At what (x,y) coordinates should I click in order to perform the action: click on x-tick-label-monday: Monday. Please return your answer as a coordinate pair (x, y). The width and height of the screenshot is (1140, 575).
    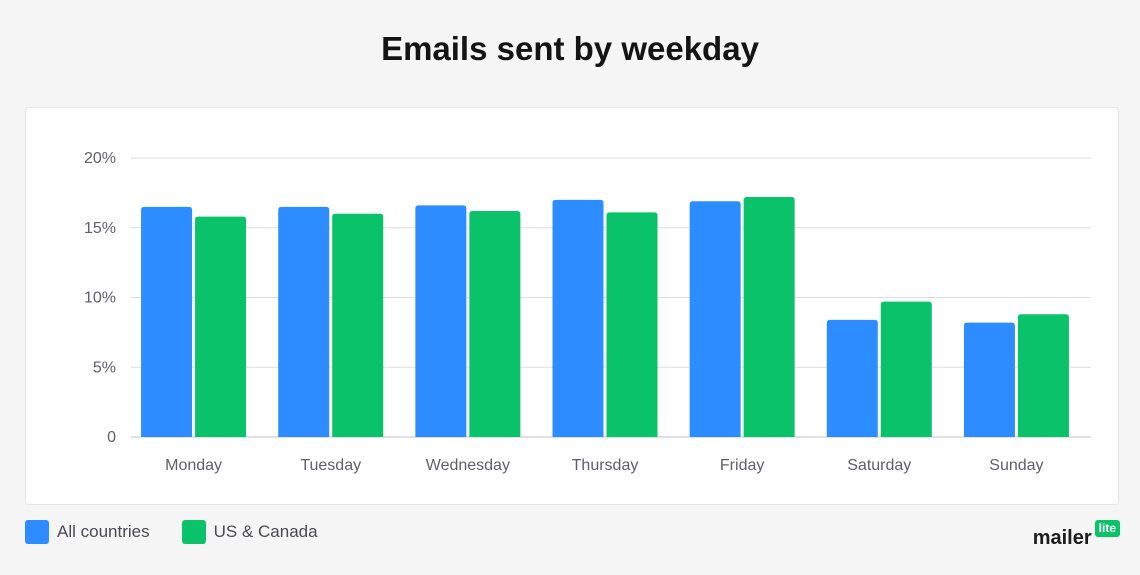
    Looking at the image, I should click on (193, 465).